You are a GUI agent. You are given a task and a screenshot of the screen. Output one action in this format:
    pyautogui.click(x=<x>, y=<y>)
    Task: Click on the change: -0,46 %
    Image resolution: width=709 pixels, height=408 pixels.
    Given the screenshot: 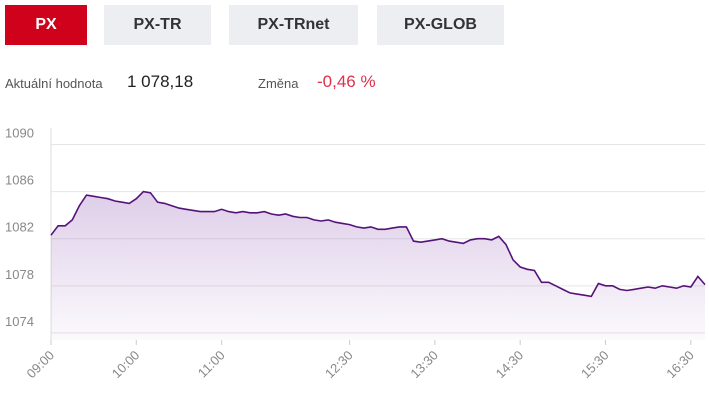 What is the action you would take?
    pyautogui.click(x=346, y=81)
    